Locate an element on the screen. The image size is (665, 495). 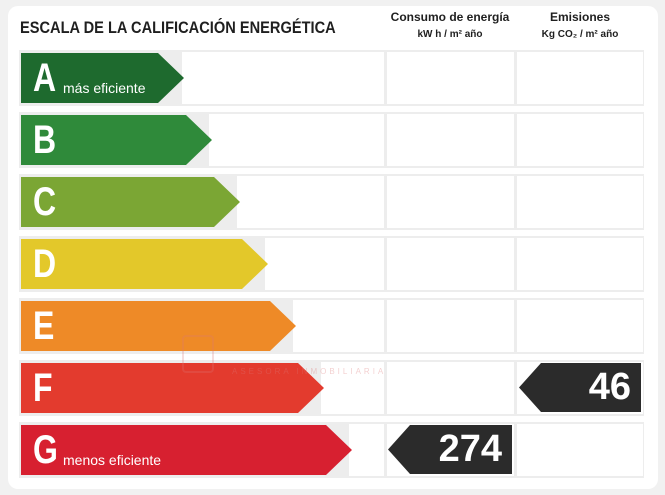
energy-value-indicator: 274 is located at coordinates (450, 449).